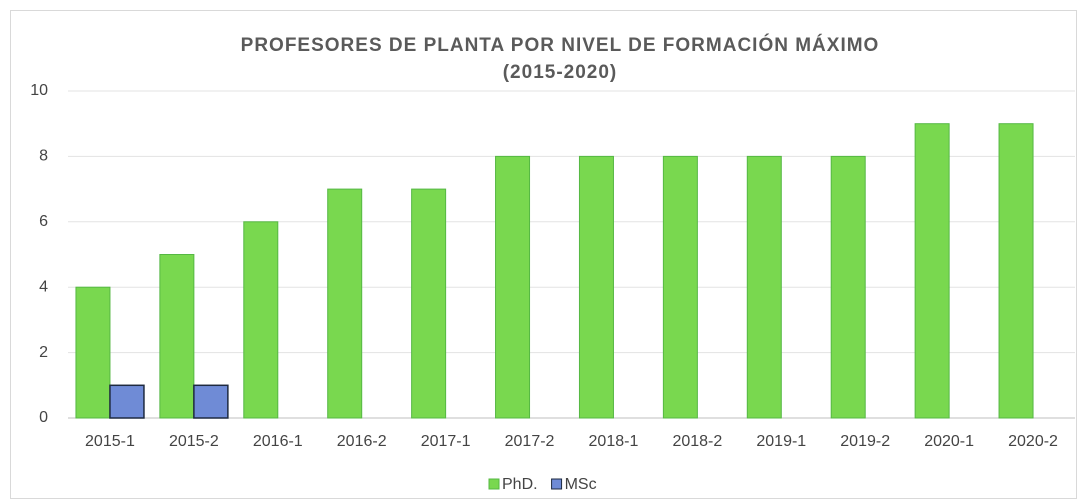 The width and height of the screenshot is (1087, 500). Describe the element at coordinates (194, 441) in the screenshot. I see `x-tick-label: 2015-2` at that location.